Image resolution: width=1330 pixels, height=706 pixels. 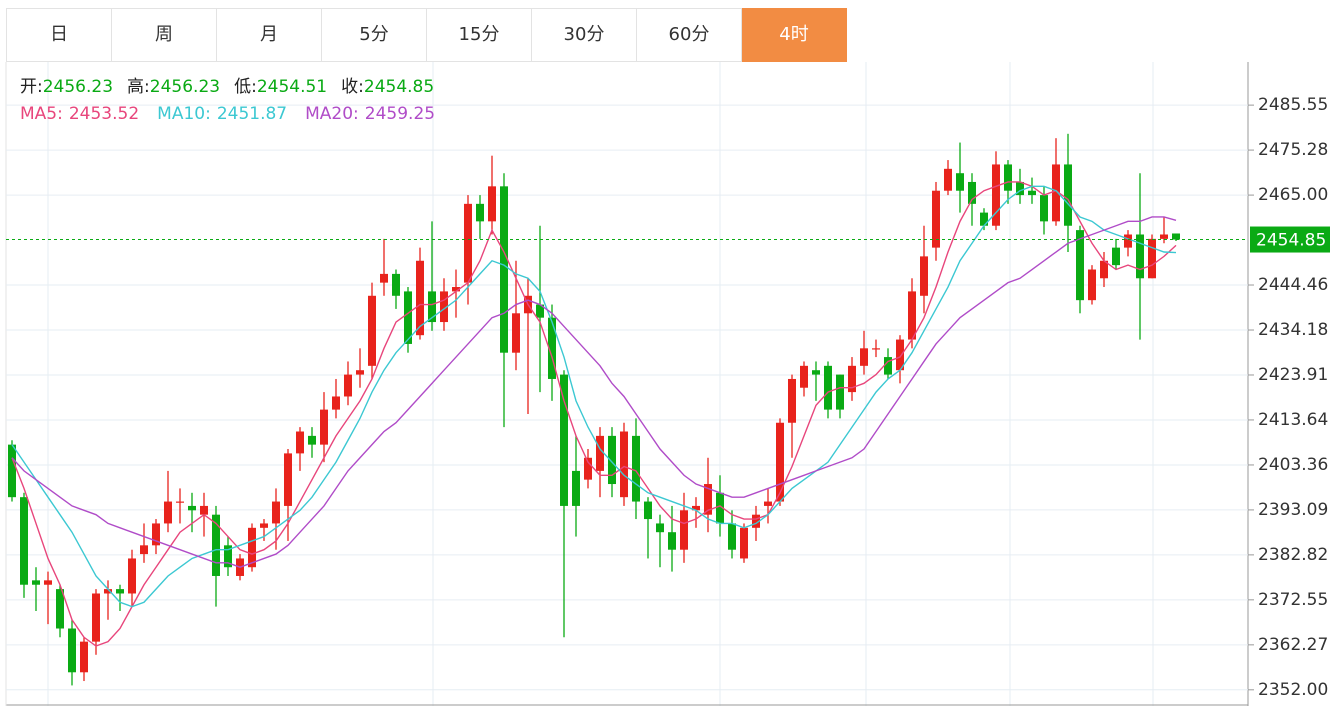 I want to click on y-tick-label: 2444.46, so click(x=1293, y=285).